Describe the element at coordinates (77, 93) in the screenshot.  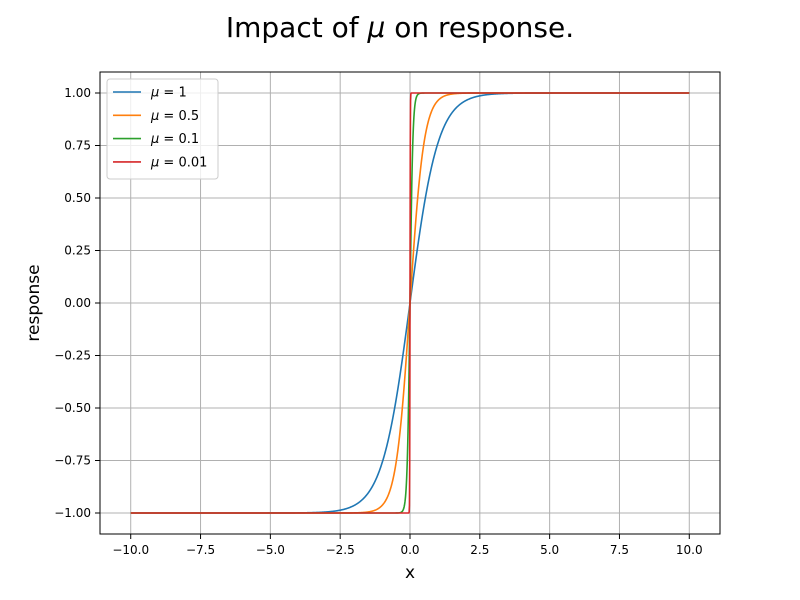
I see `y-tick-label: 1.00` at that location.